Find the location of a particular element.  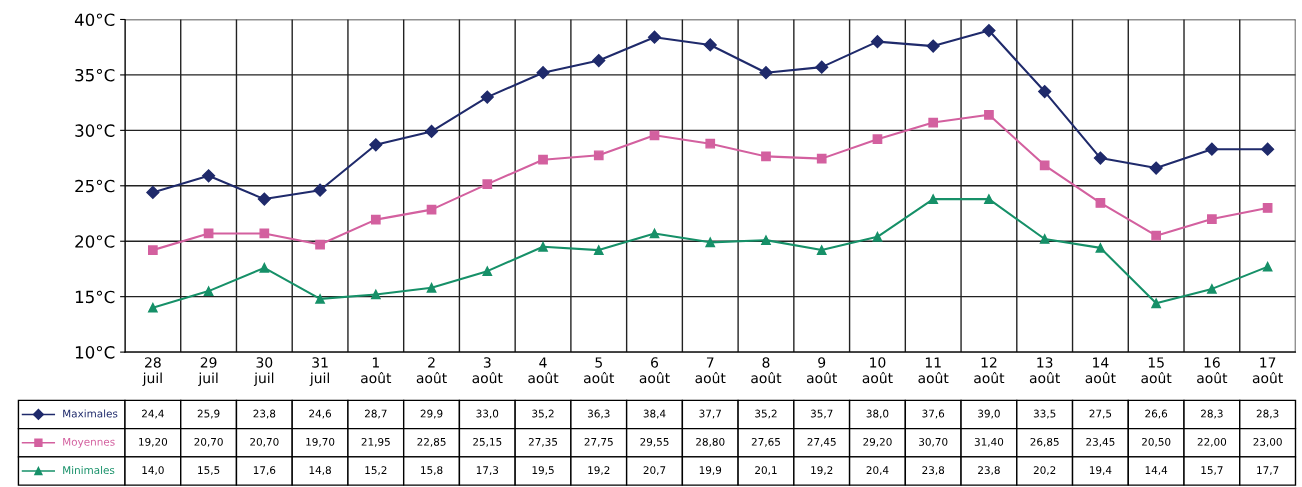

y-tick-label: 40°C is located at coordinates (94, 20).